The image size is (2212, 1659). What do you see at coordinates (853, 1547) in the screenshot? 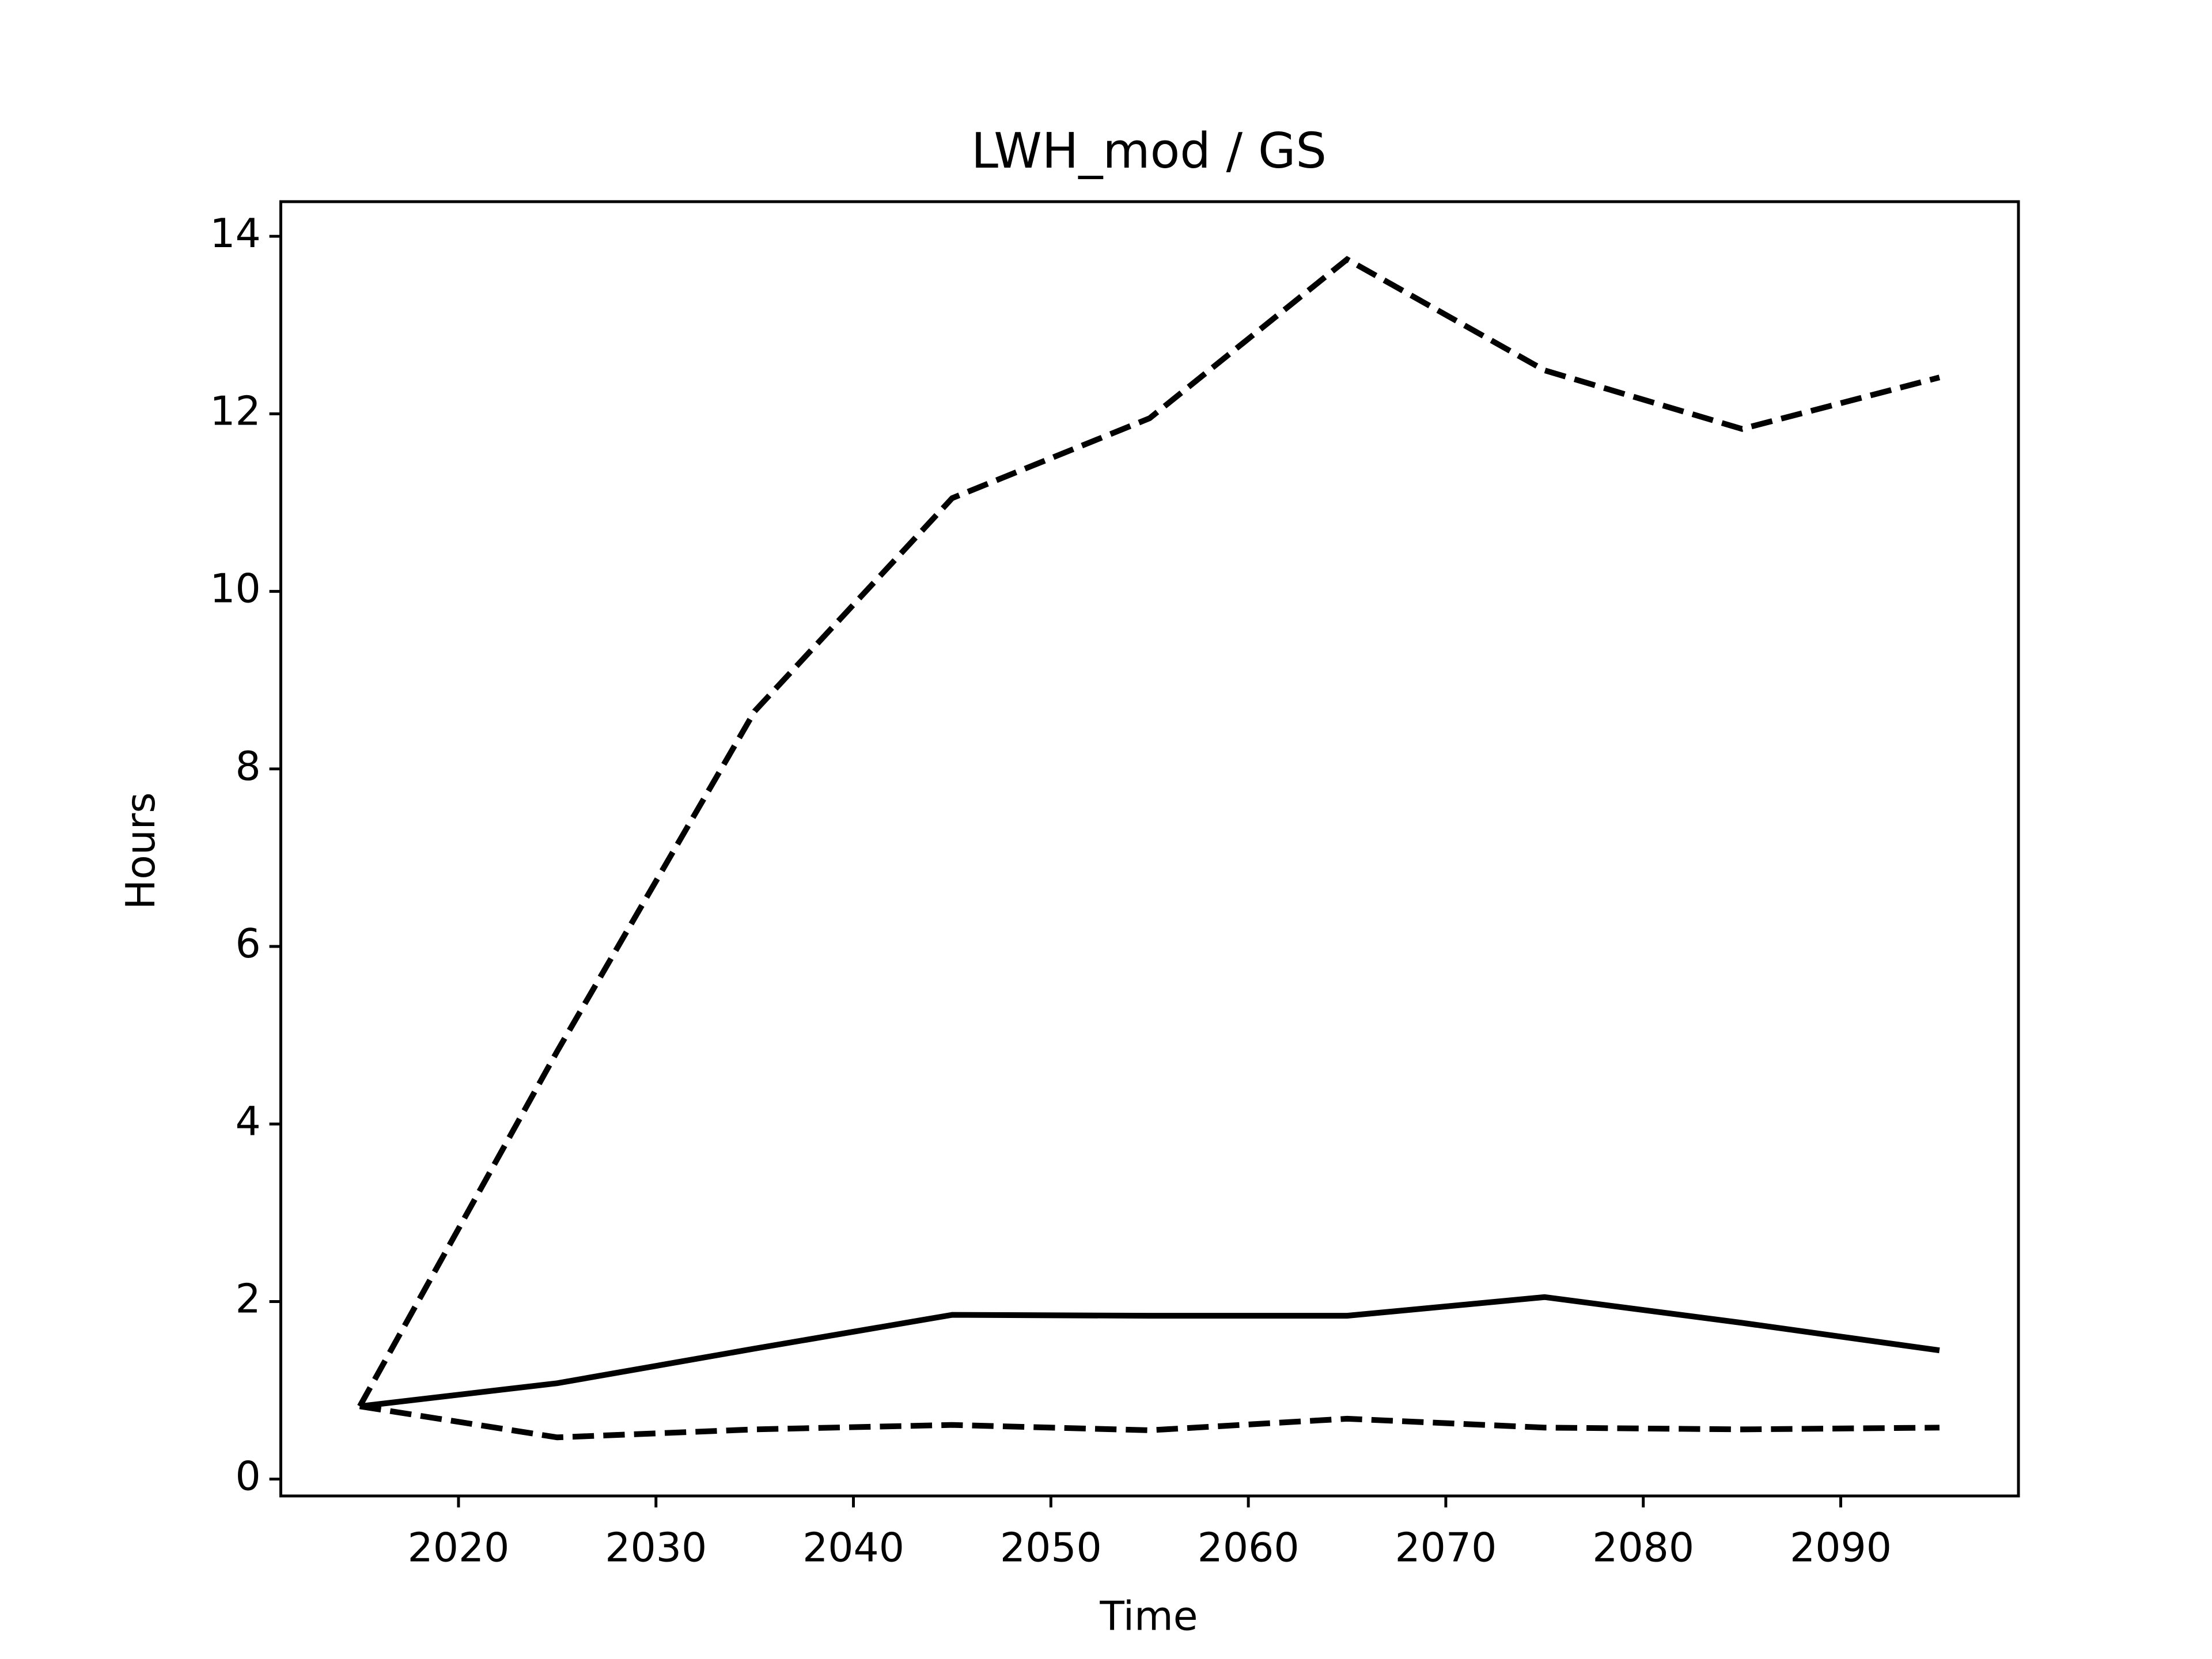
I see `x-tick-label: 2040` at bounding box center [853, 1547].